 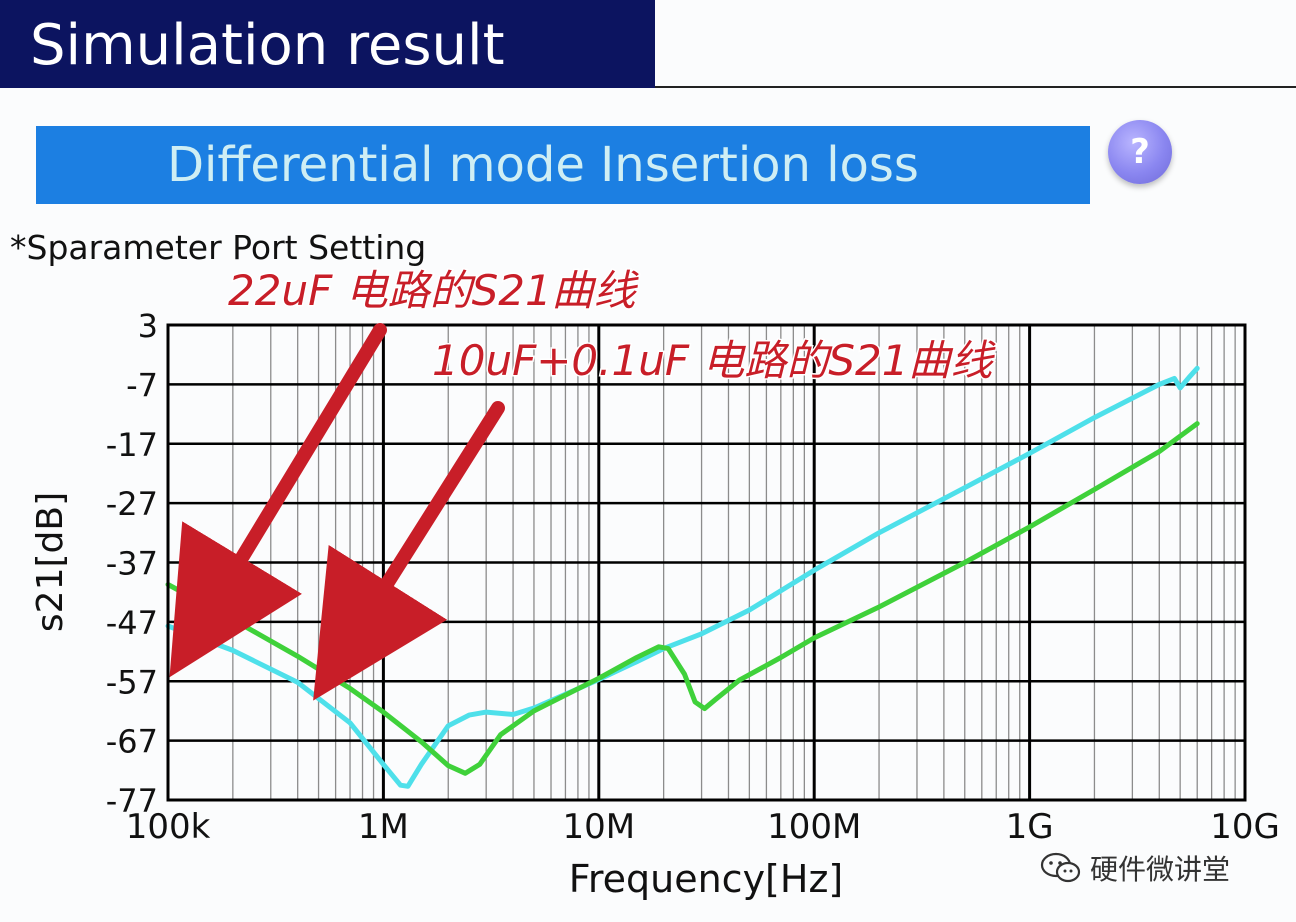 I want to click on annotation-label-22uF: 22uF 电路的S21曲线, so click(x=434, y=290).